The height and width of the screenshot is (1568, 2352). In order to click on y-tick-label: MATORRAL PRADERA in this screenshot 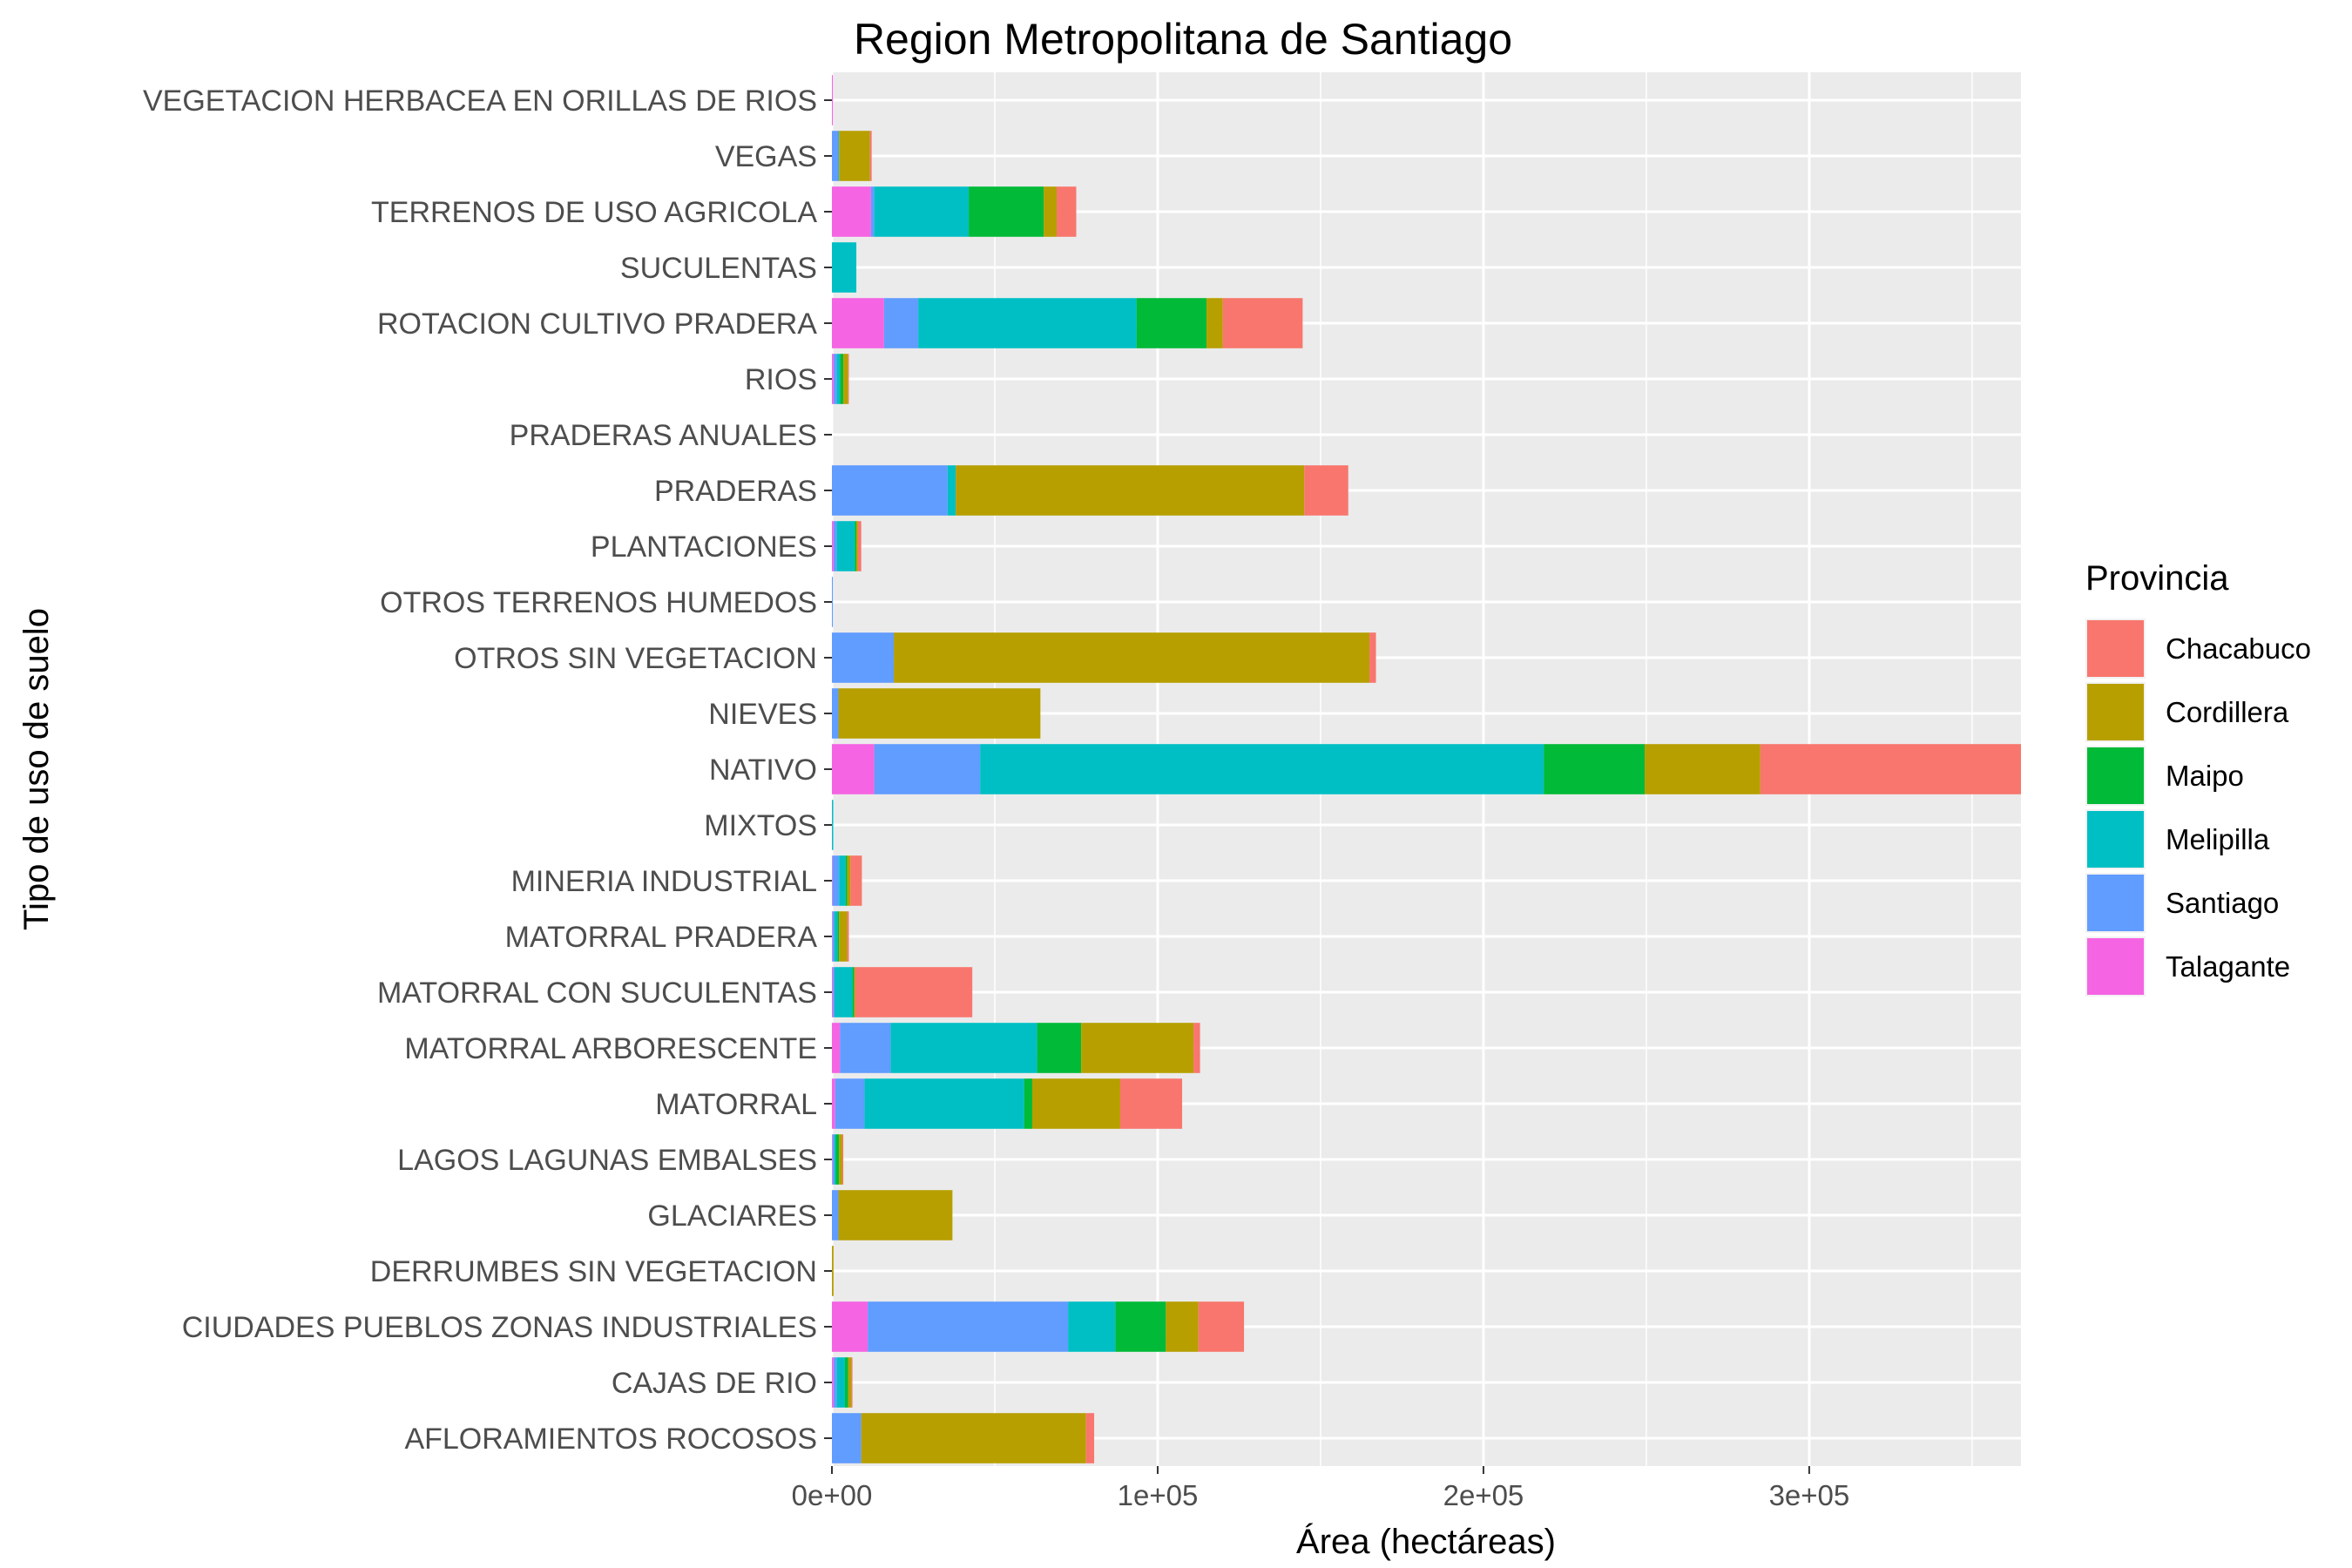, I will do `click(662, 937)`.